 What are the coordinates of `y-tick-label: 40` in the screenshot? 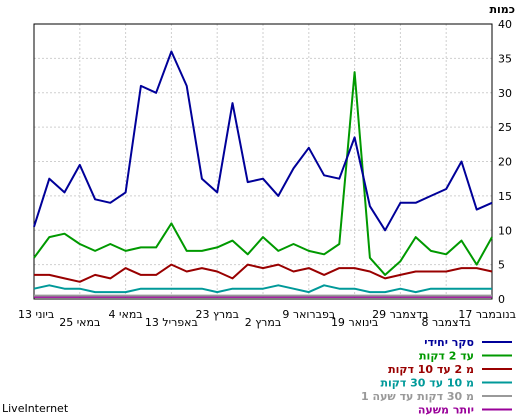 It's located at (505, 24).